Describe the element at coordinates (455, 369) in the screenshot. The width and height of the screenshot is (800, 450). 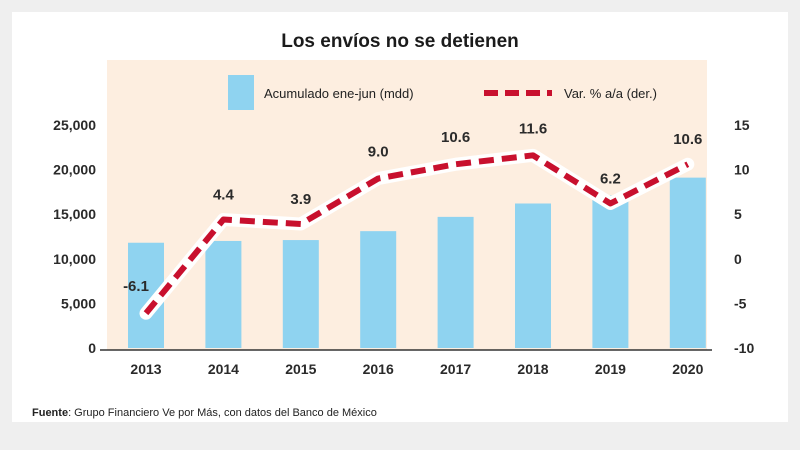
I see `x-tick-label: 2017` at that location.